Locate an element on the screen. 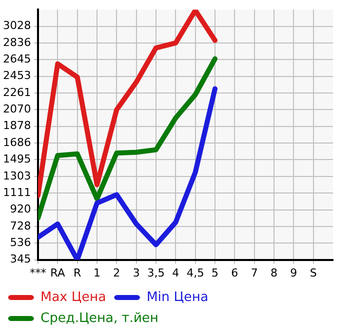  y-tick-label: 536 is located at coordinates (20, 243).